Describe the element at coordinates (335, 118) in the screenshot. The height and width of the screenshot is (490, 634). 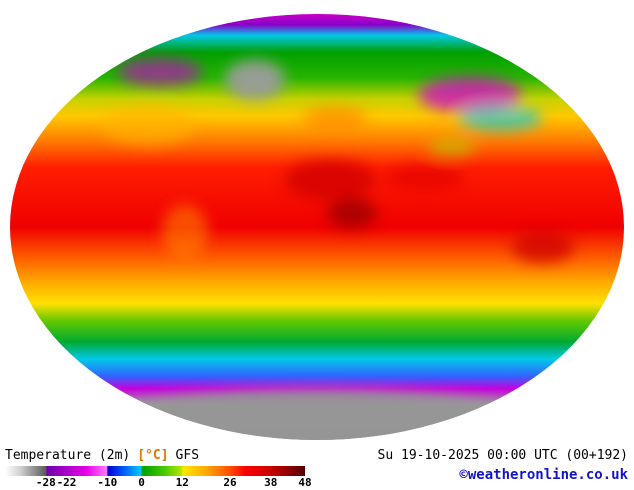
I see `region-europe-warm` at that location.